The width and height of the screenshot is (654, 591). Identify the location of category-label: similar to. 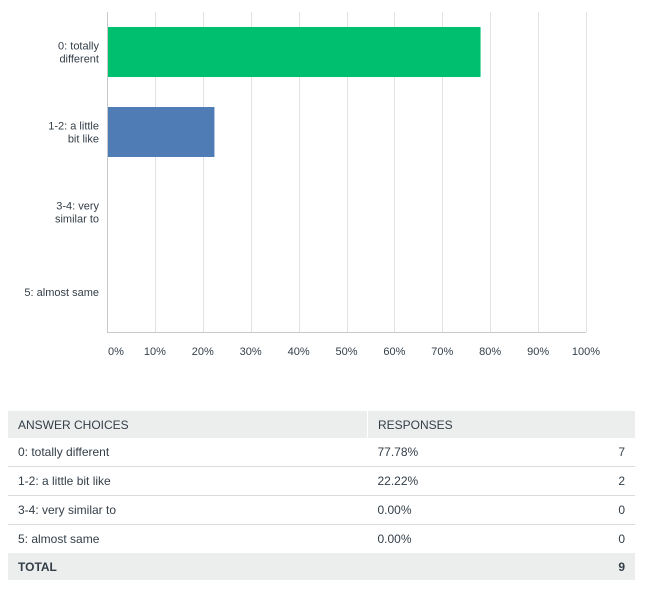
(77, 220).